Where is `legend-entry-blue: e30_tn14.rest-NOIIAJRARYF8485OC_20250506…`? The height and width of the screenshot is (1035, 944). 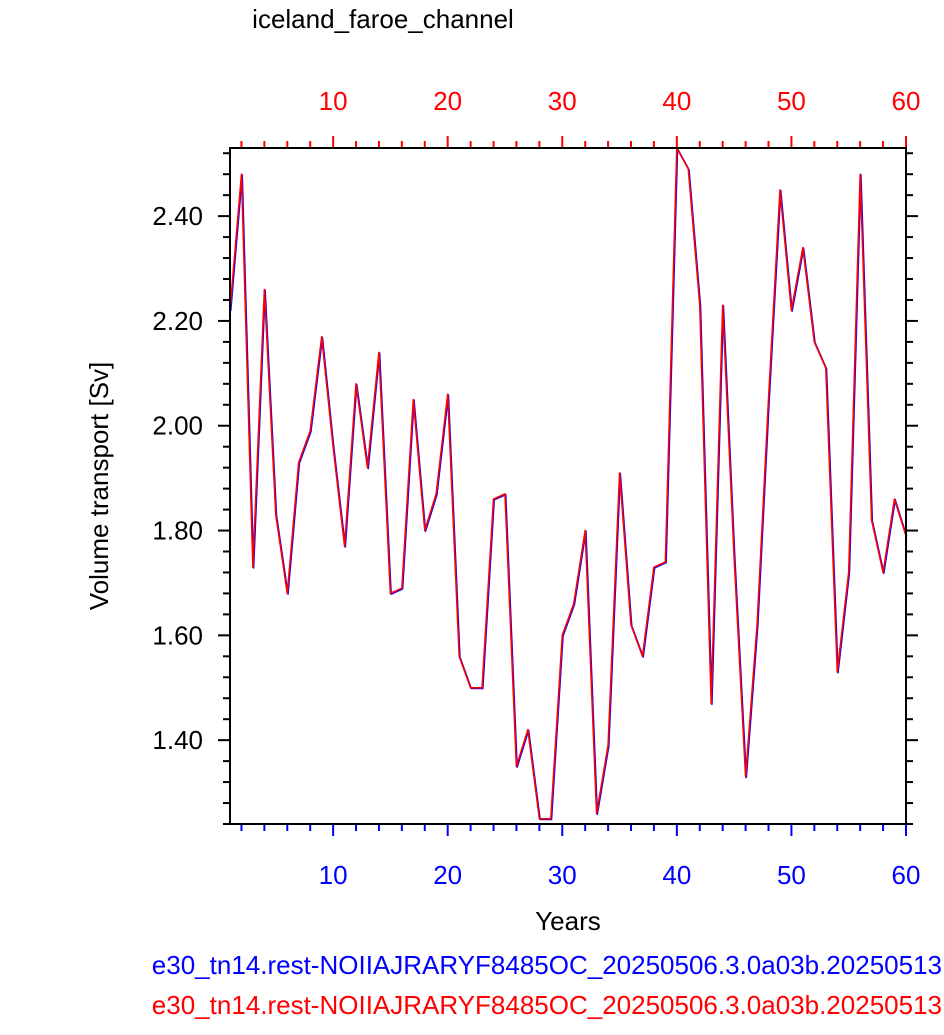 legend-entry-blue: e30_tn14.rest-NOIIAJRARYF8485OC_20250506… is located at coordinates (546, 965).